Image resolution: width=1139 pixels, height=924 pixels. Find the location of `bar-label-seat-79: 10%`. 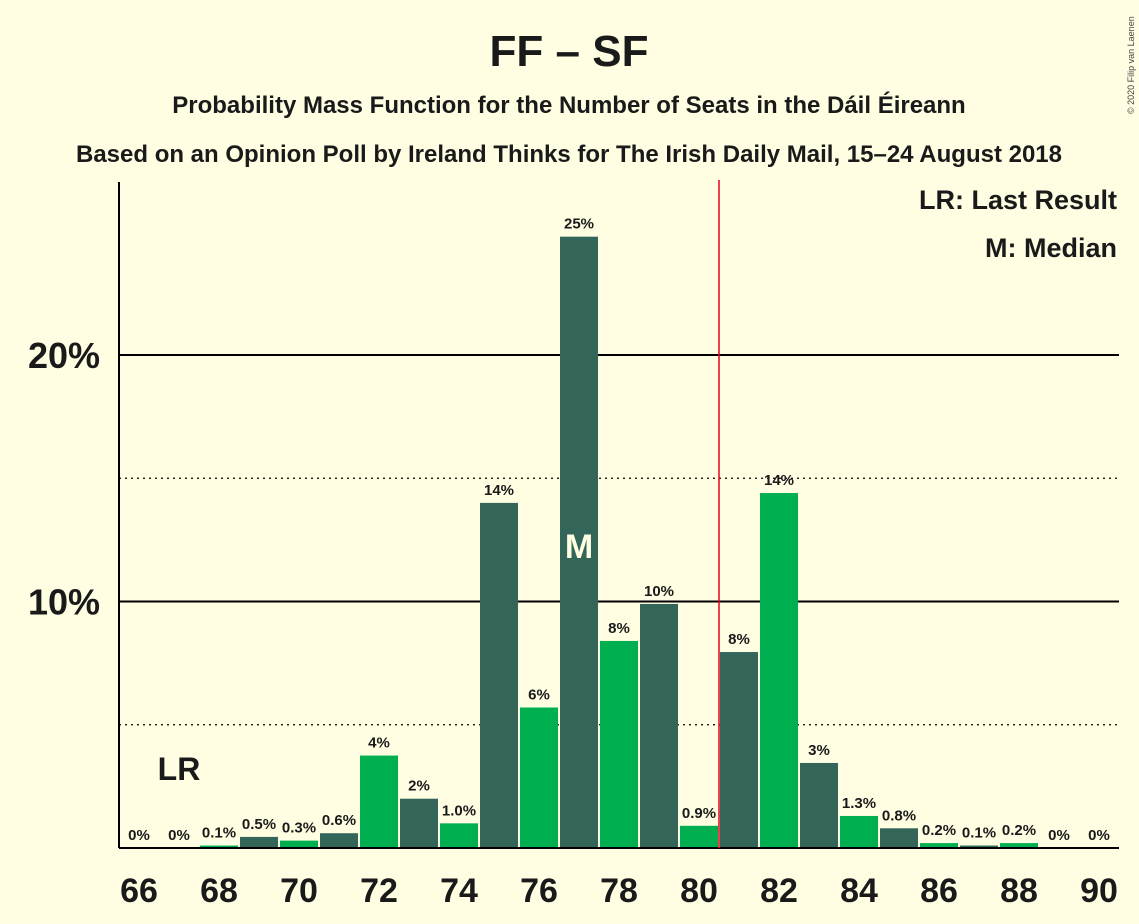

bar-label-seat-79: 10% is located at coordinates (659, 591).